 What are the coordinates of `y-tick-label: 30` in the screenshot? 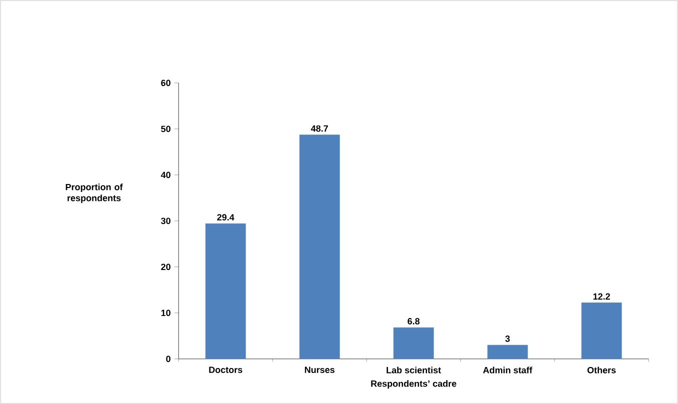 It's located at (165, 221).